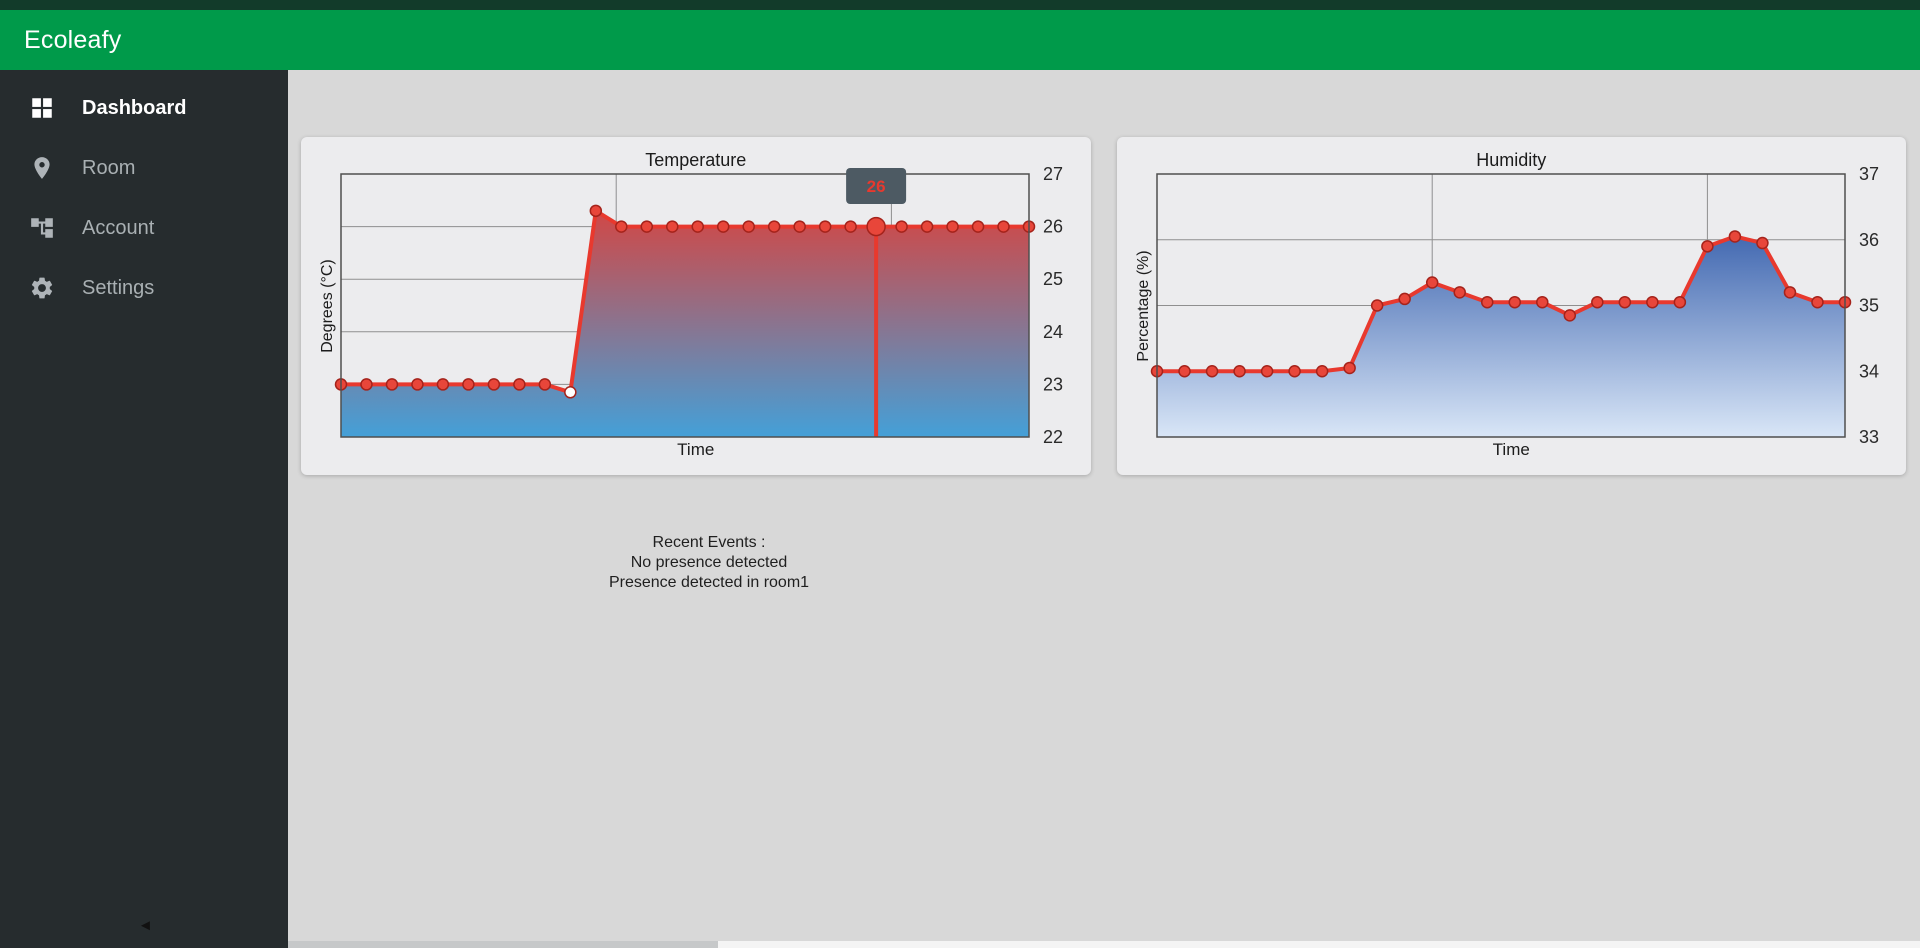 The height and width of the screenshot is (948, 1920). Describe the element at coordinates (1053, 384) in the screenshot. I see `y-tick-label: 23` at that location.